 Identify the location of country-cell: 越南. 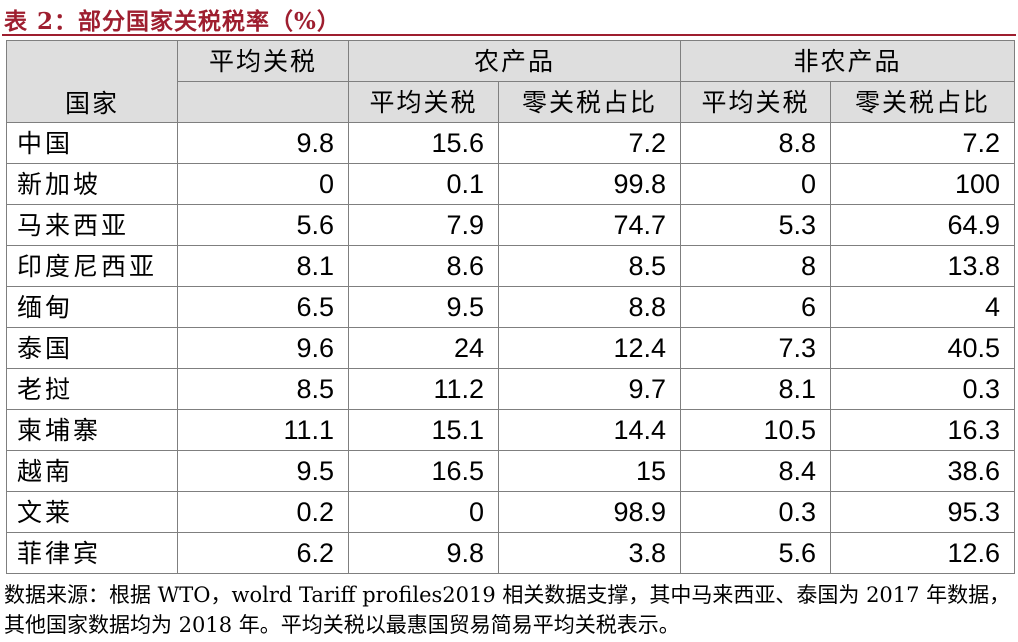
(92, 471).